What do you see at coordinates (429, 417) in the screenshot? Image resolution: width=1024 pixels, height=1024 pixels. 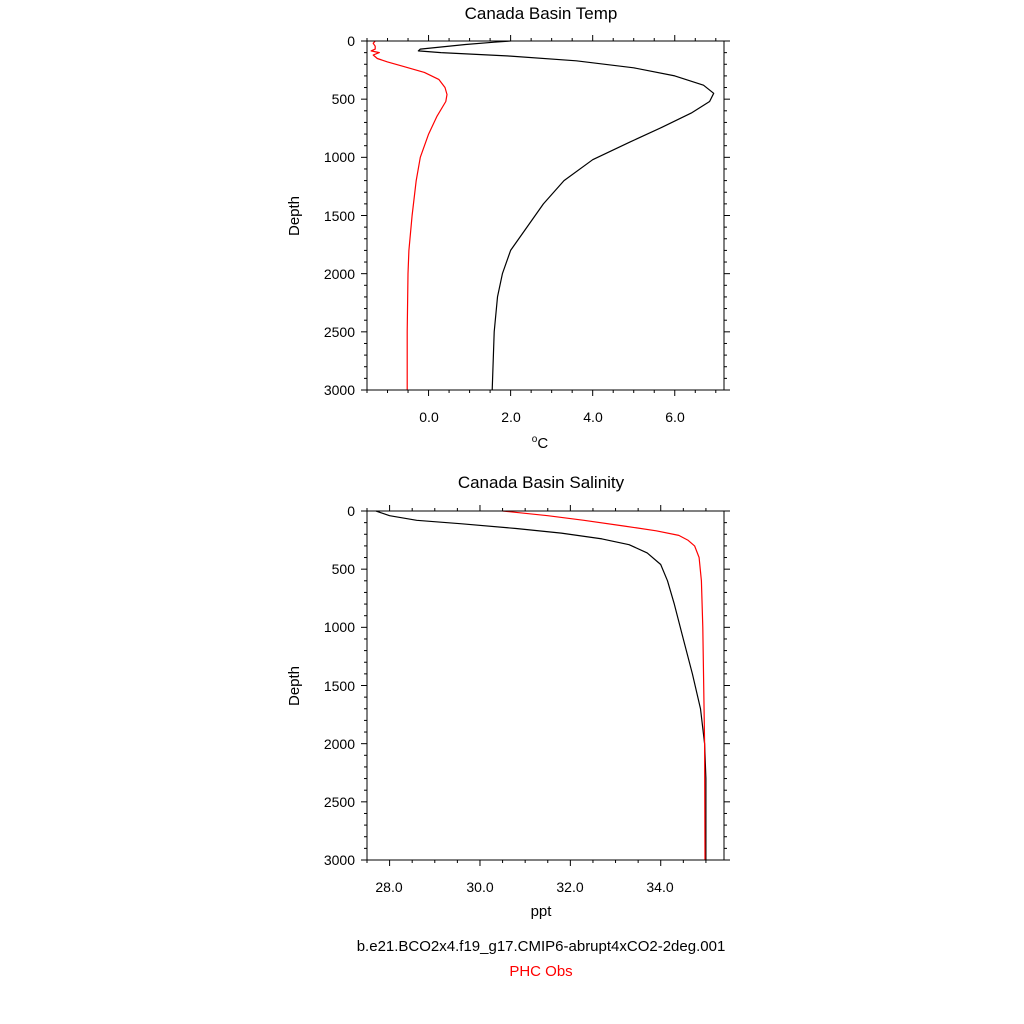 I see `temp-xtick-label: 0.0` at bounding box center [429, 417].